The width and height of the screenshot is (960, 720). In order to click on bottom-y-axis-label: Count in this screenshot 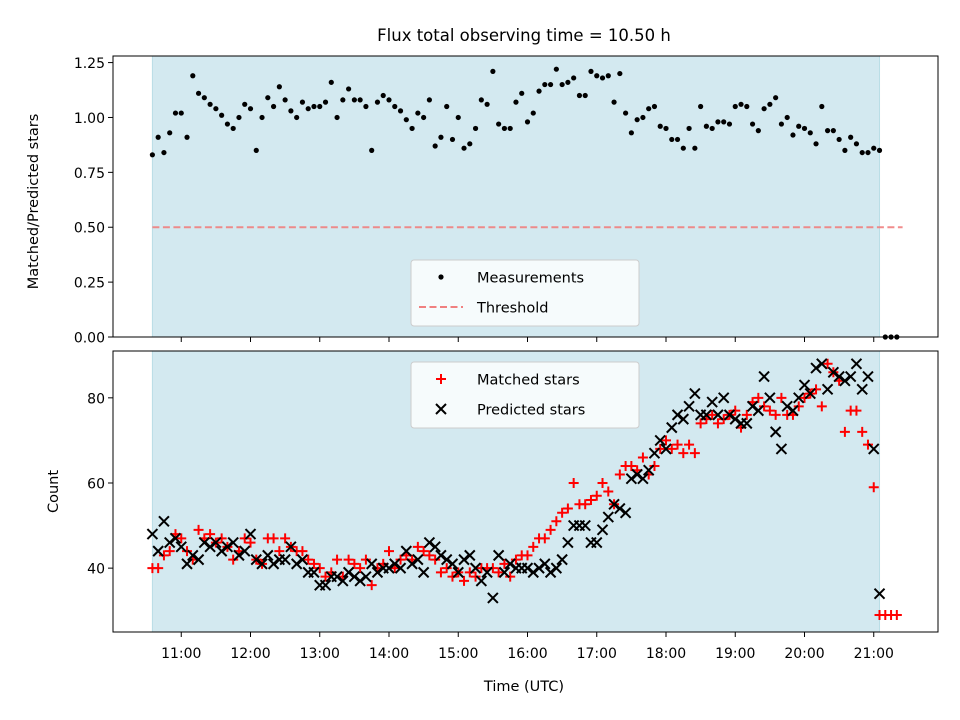, I will do `click(54, 491)`.